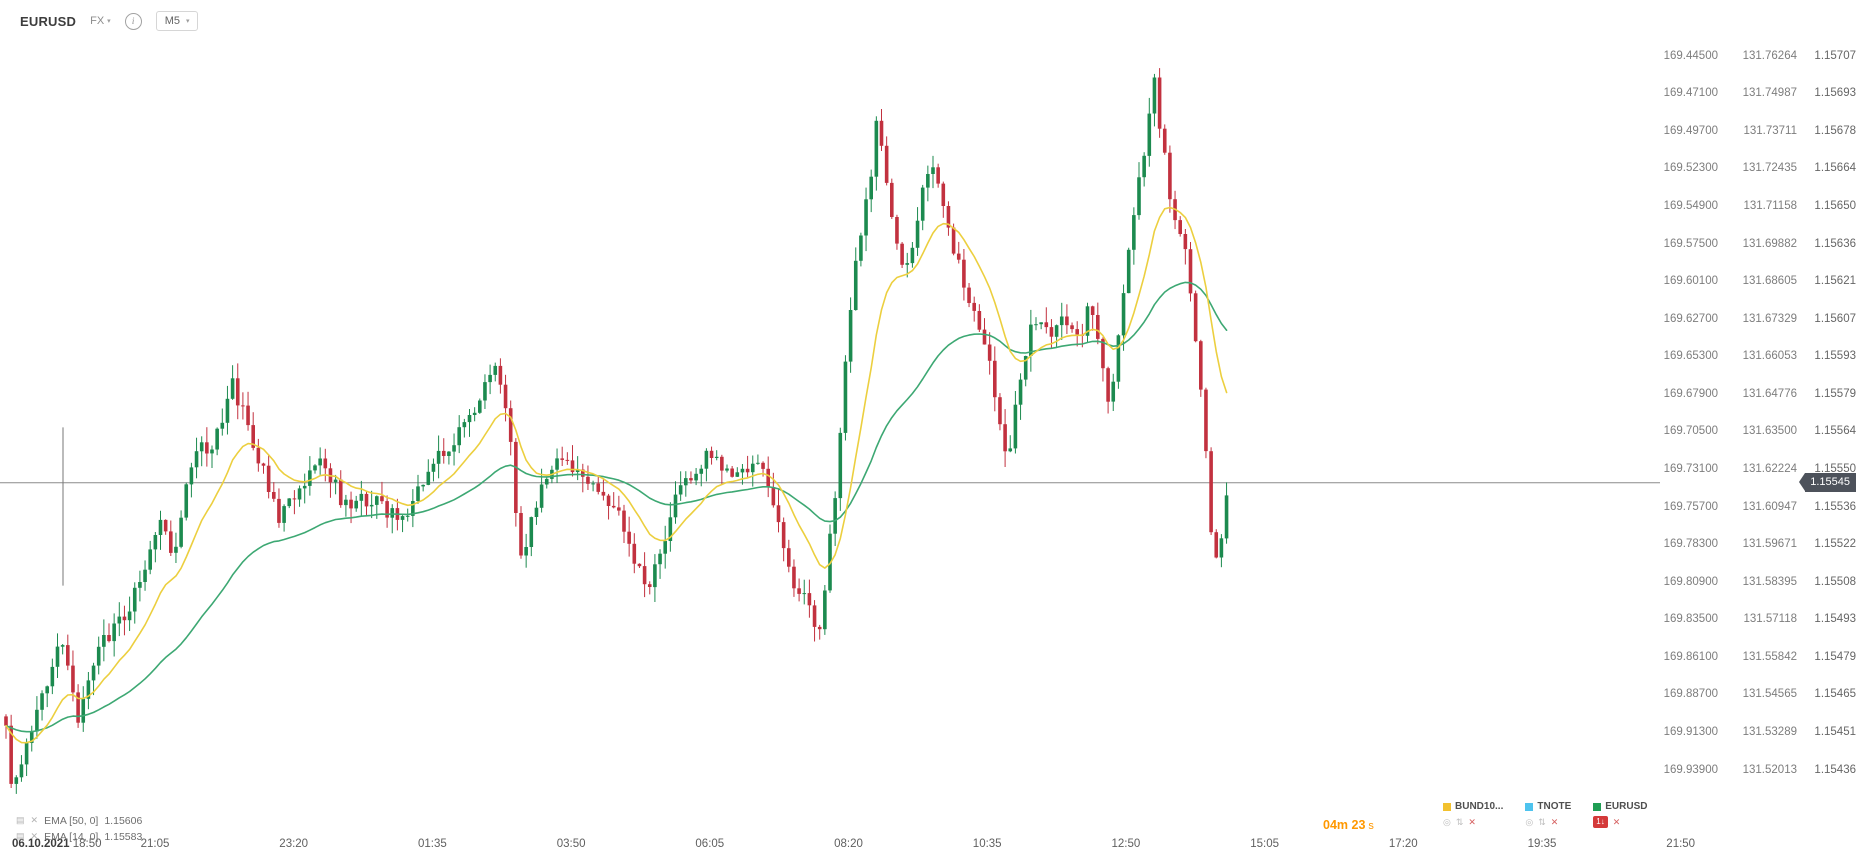 The height and width of the screenshot is (865, 1866). Describe the element at coordinates (79, 820) in the screenshot. I see `indicator-row: ▤ ✕ EMA [50, 0] 1.15606` at that location.